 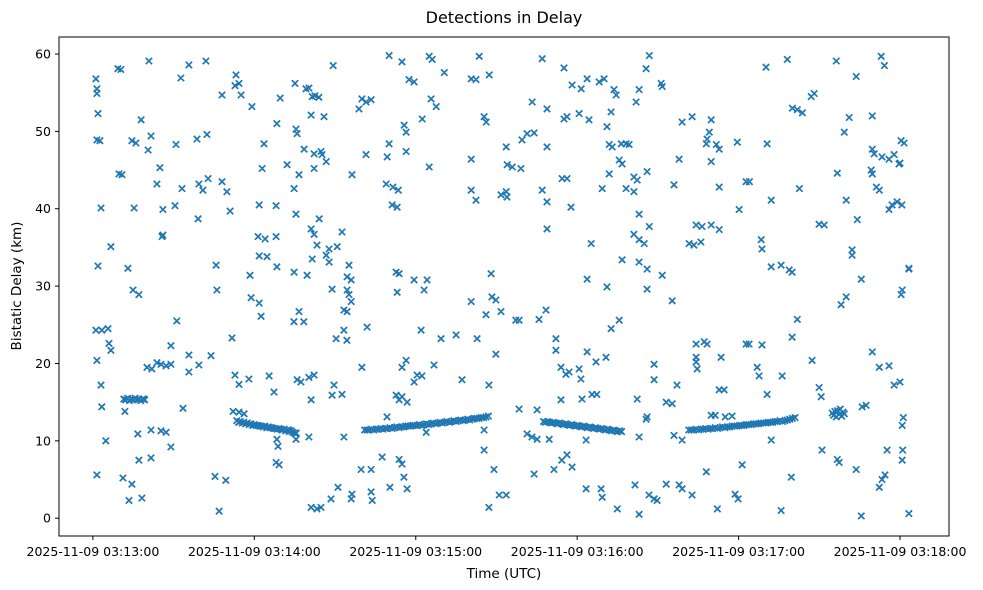 What do you see at coordinates (738, 551) in the screenshot?
I see `x-tick-label: 2025-11-09 03:17:00` at bounding box center [738, 551].